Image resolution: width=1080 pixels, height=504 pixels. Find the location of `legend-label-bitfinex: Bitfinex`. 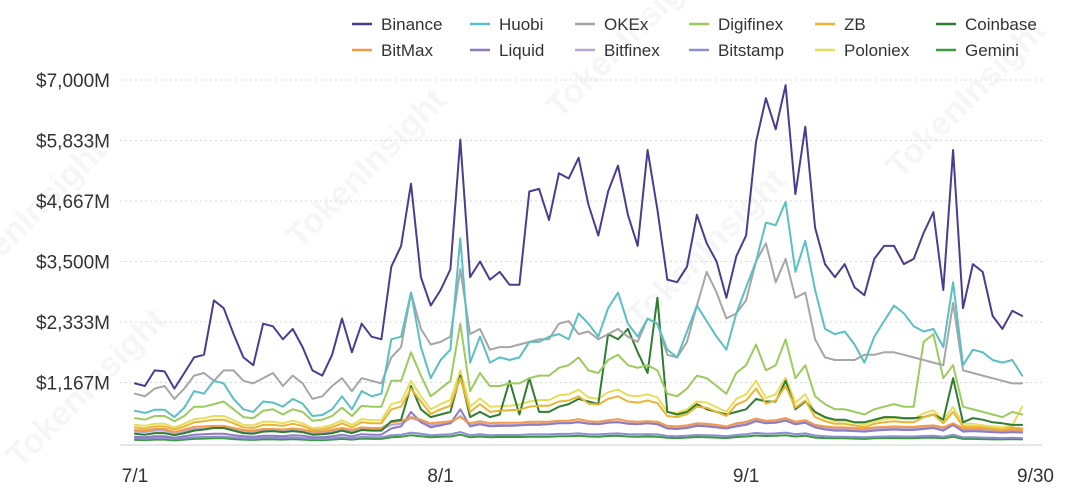

legend-label-bitfinex: Bitfinex is located at coordinates (632, 50).